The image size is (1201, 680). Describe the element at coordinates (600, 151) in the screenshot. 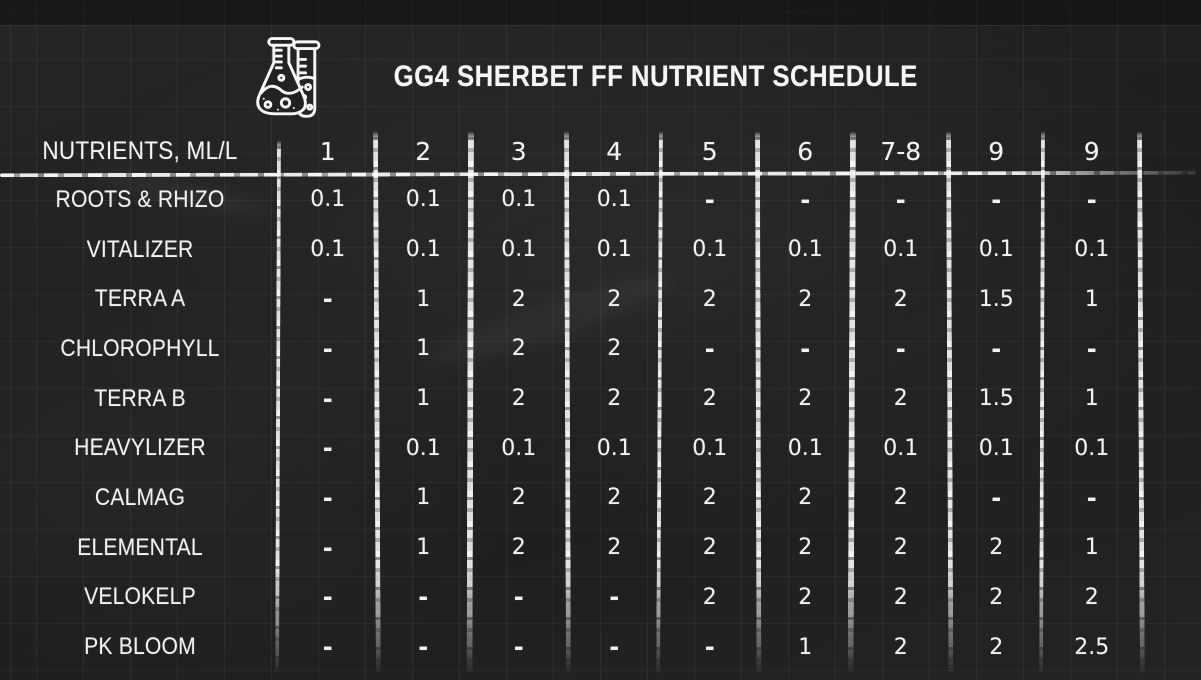

I see `table-header-row: NUTRIENTS, ML/L 1 2 3 4 5 6 7-8 9 9` at that location.